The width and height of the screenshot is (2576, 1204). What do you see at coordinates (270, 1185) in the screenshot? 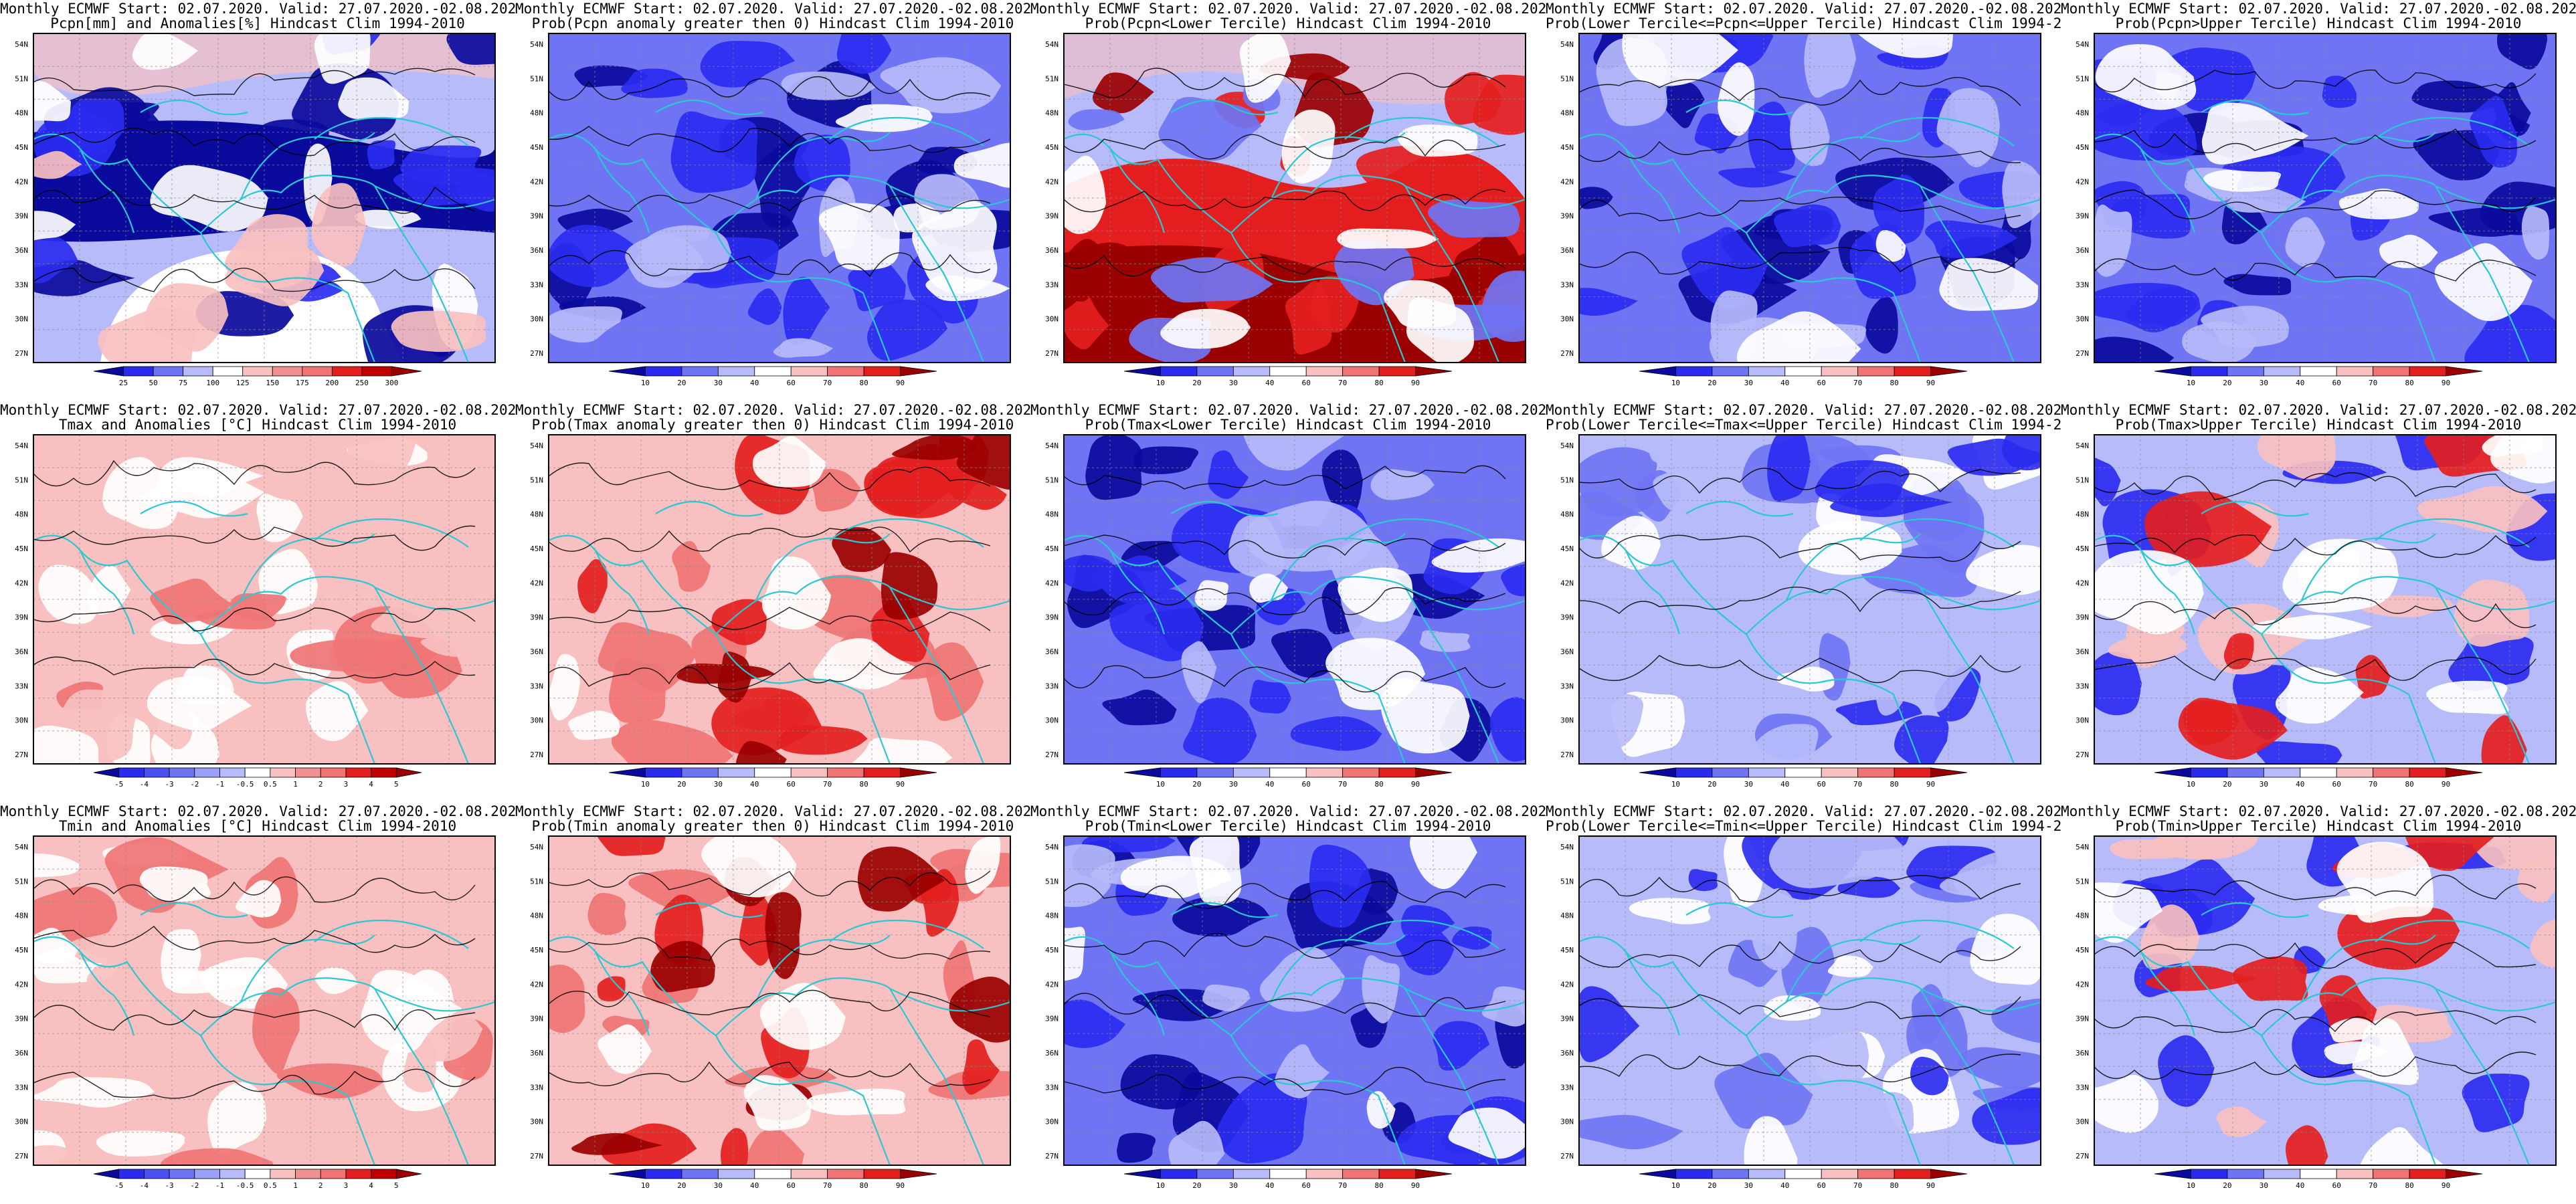
I see `colorbar-tick-label: 0.5` at bounding box center [270, 1185].